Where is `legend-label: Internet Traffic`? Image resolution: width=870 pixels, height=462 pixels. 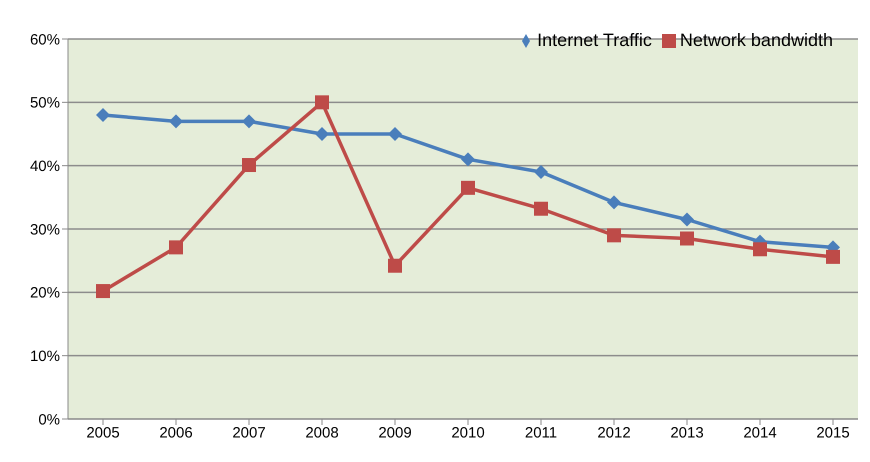
legend-label: Internet Traffic is located at coordinates (594, 40).